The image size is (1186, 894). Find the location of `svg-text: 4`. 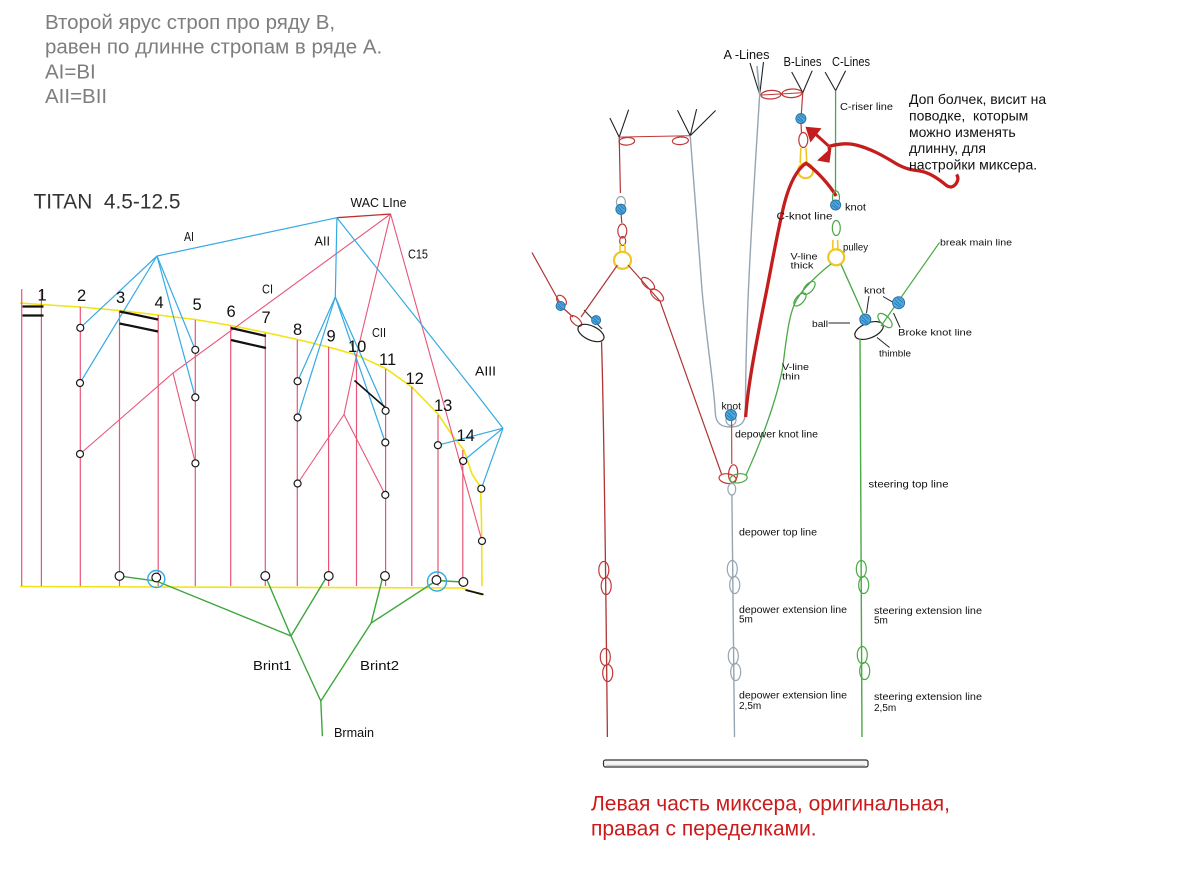

svg-text: 4 is located at coordinates (159, 303).